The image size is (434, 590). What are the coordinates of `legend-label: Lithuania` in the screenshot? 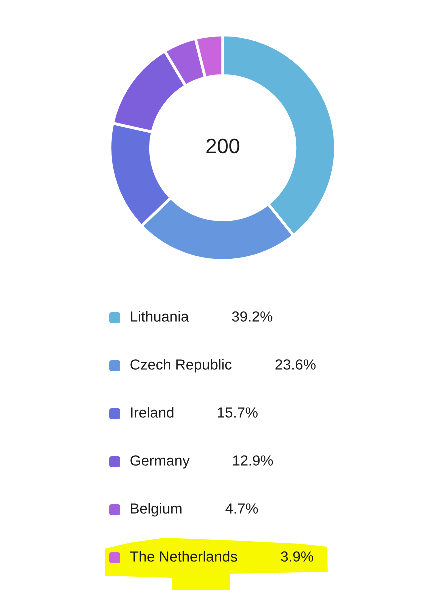 It's located at (160, 316).